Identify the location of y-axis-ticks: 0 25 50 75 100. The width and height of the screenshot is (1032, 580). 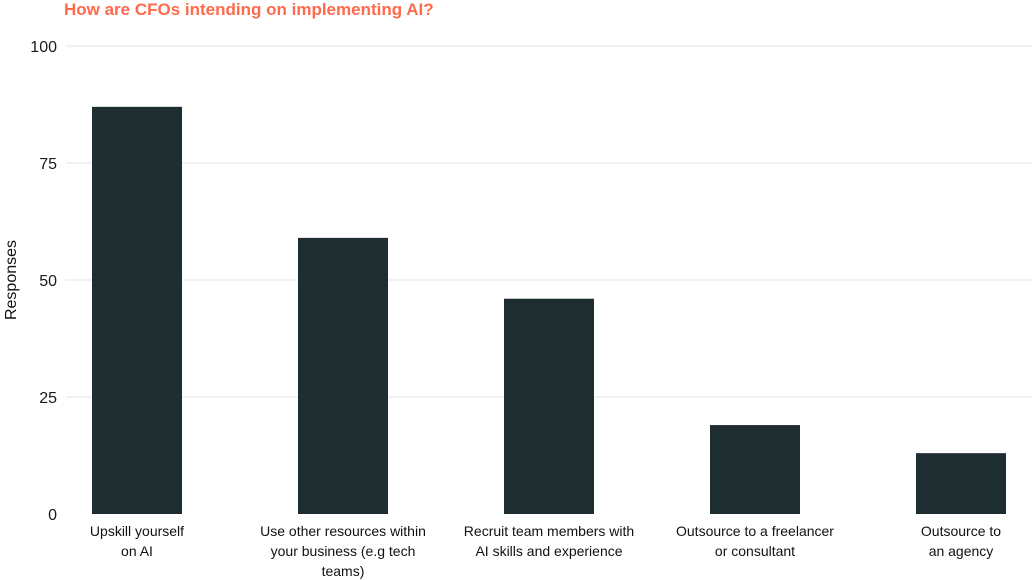
(43, 281).